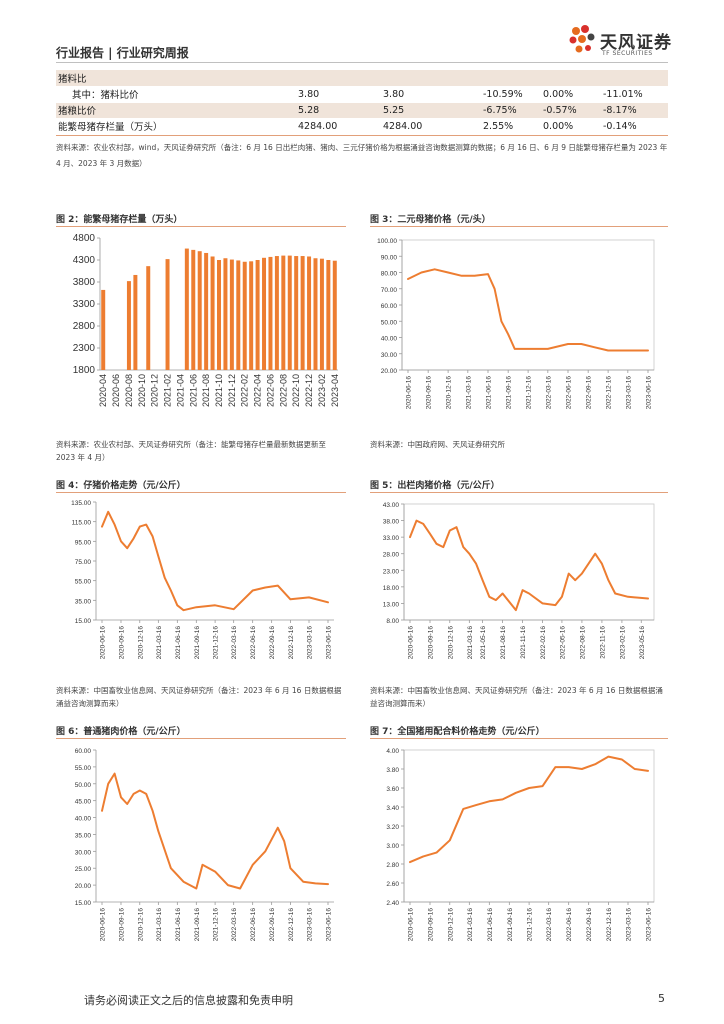 The height and width of the screenshot is (1024, 724). I want to click on x-tick-label: 2020-10, so click(142, 390).